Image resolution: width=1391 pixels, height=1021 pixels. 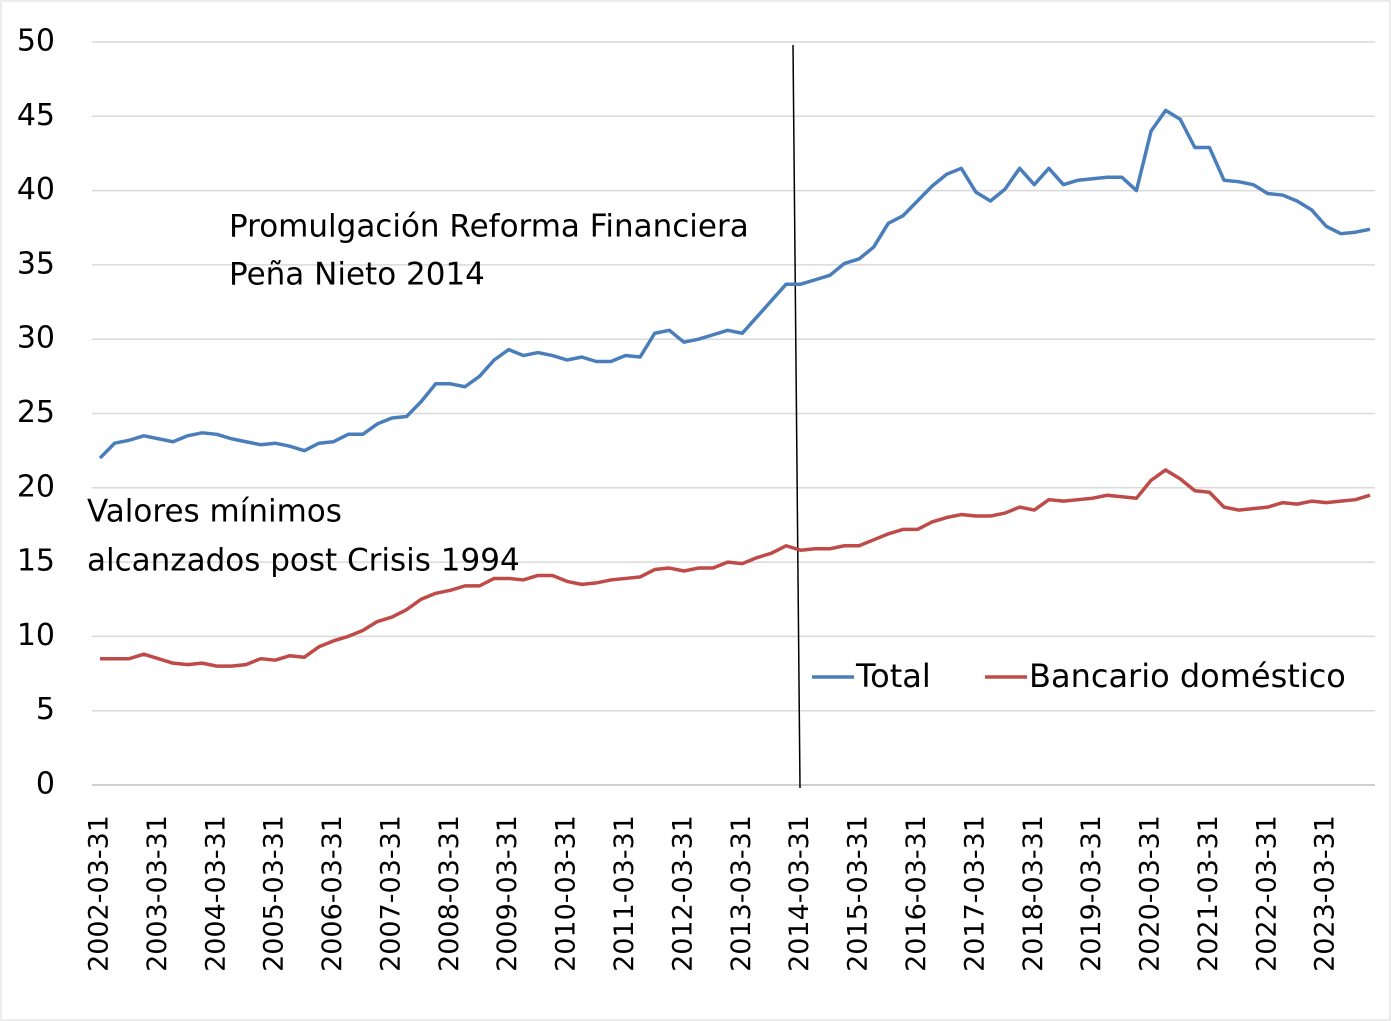 What do you see at coordinates (36, 338) in the screenshot?
I see `y-tick-label: 30` at bounding box center [36, 338].